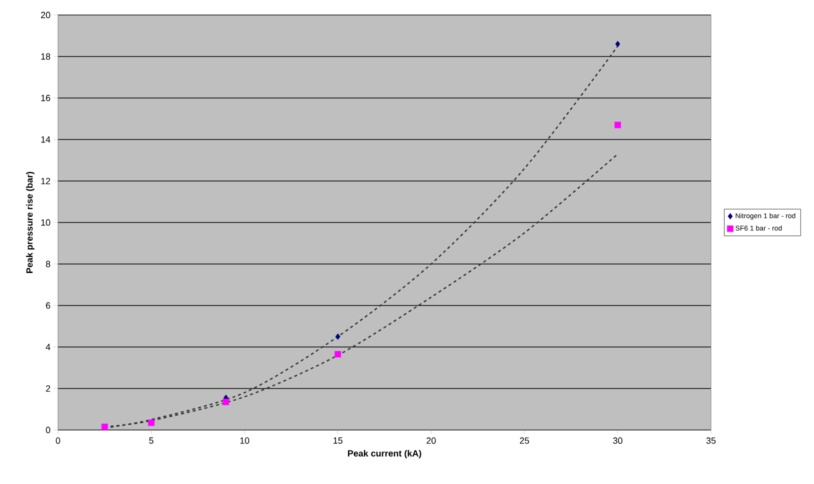 This screenshot has height=484, width=814. I want to click on y-tick-label: 20, so click(45, 15).